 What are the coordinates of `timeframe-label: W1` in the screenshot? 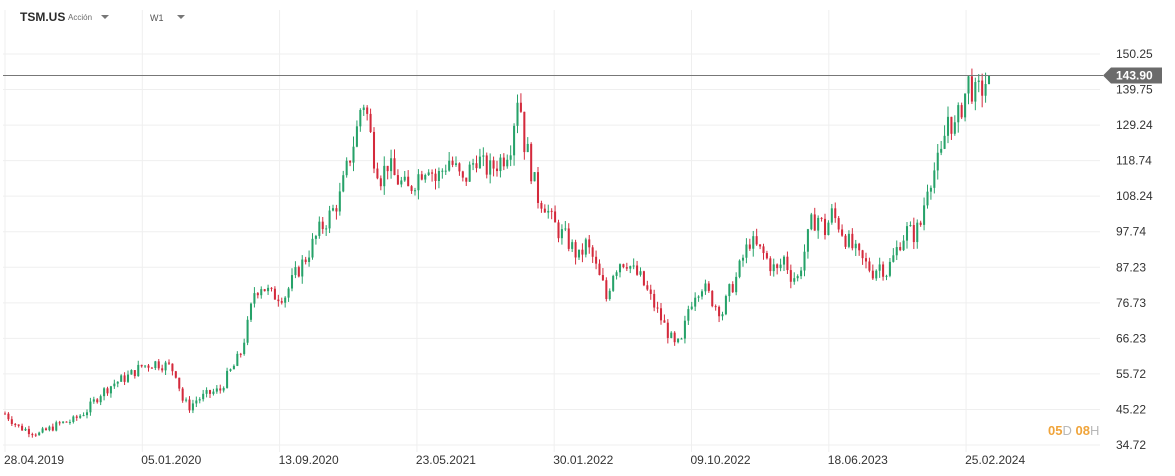 It's located at (157, 18).